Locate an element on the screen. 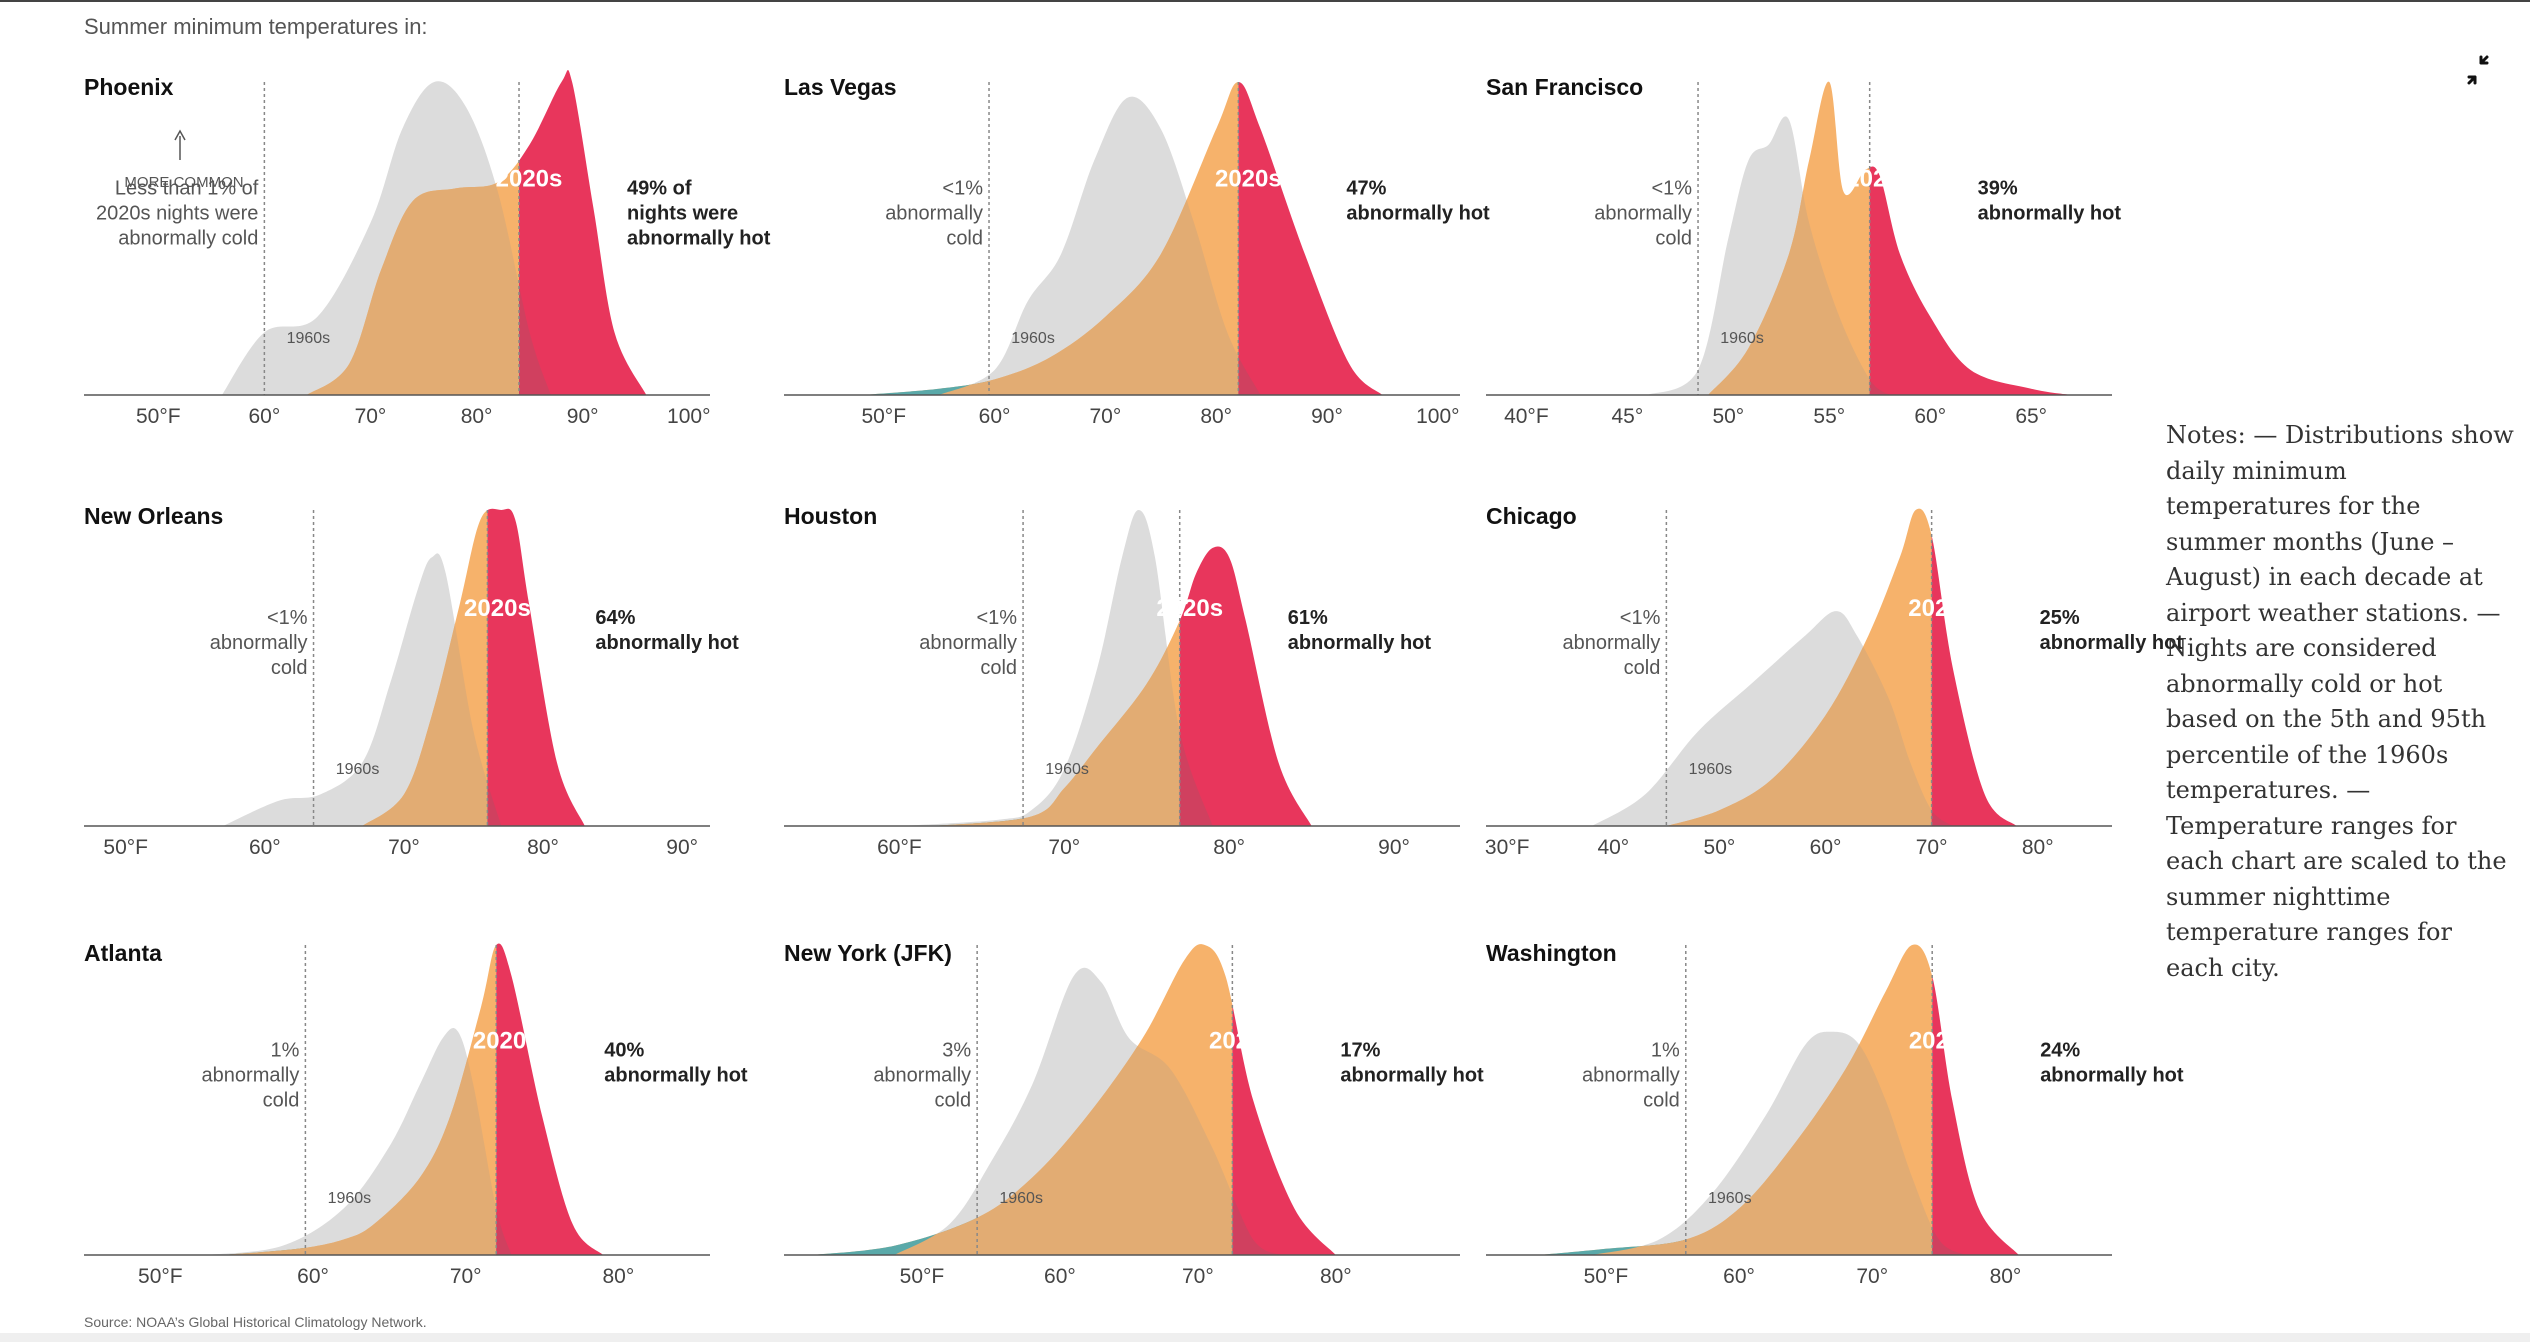 The height and width of the screenshot is (1342, 2530). cold-percent-label: Less than 1% of is located at coordinates (187, 189).